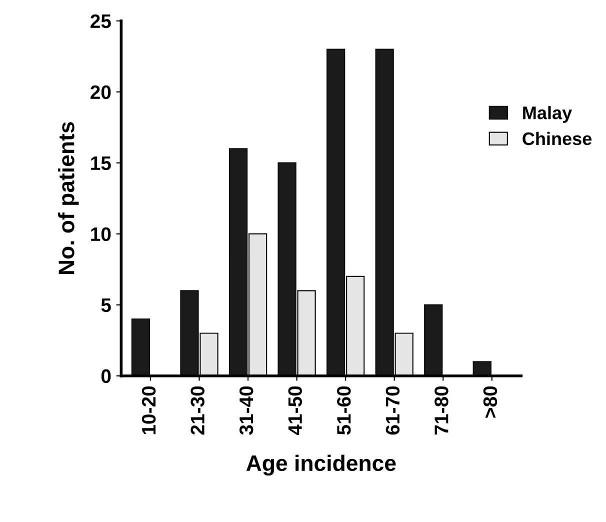 The width and height of the screenshot is (606, 522). Describe the element at coordinates (100, 92) in the screenshot. I see `y-tick-label: 20` at that location.